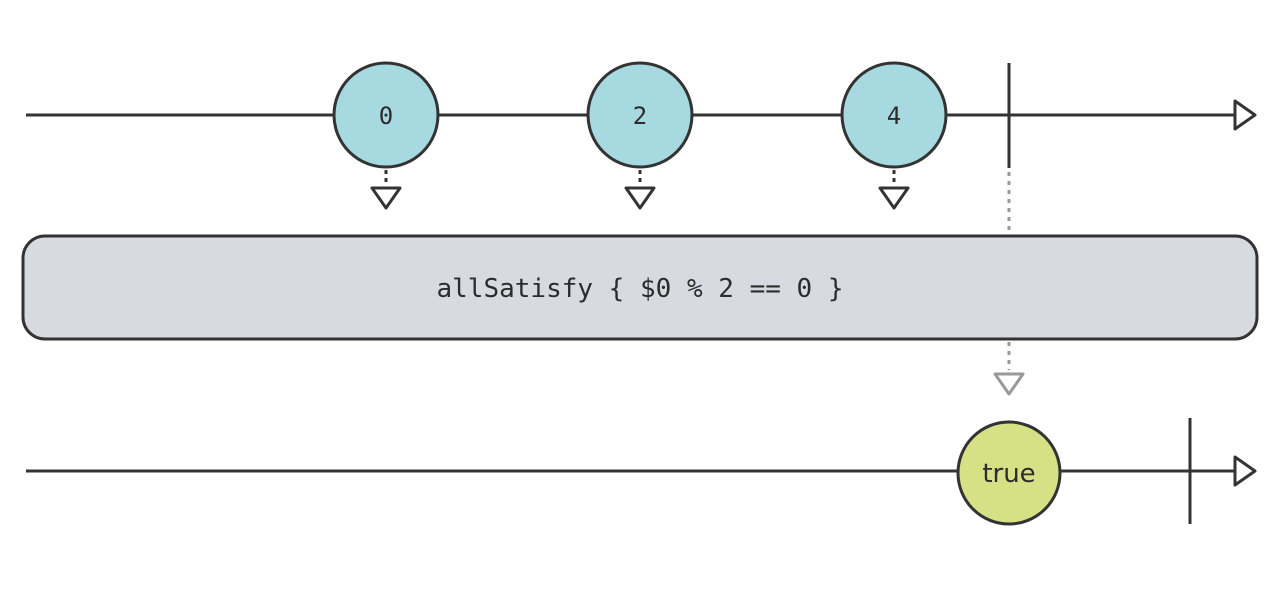 The height and width of the screenshot is (596, 1280). What do you see at coordinates (1245, 115) in the screenshot?
I see `input-timeline-arrowhead` at bounding box center [1245, 115].